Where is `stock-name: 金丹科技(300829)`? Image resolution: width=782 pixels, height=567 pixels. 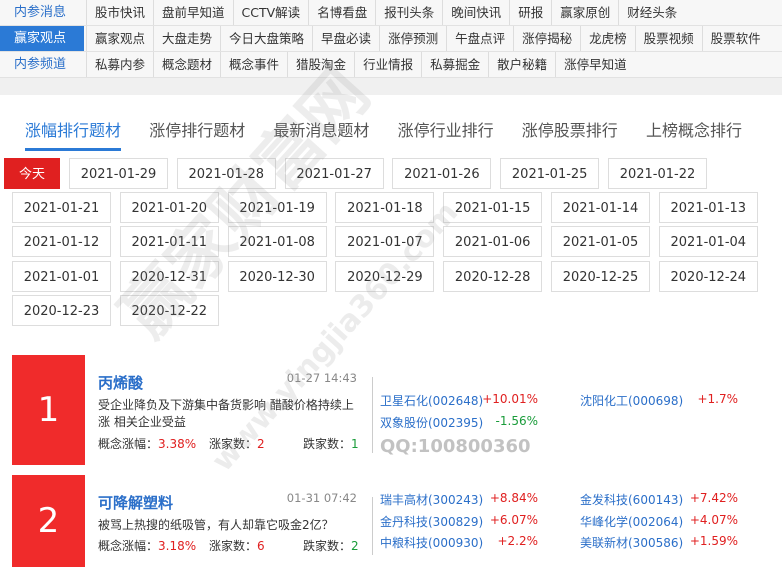
stock-name: 金丹科技(300829) is located at coordinates (432, 521).